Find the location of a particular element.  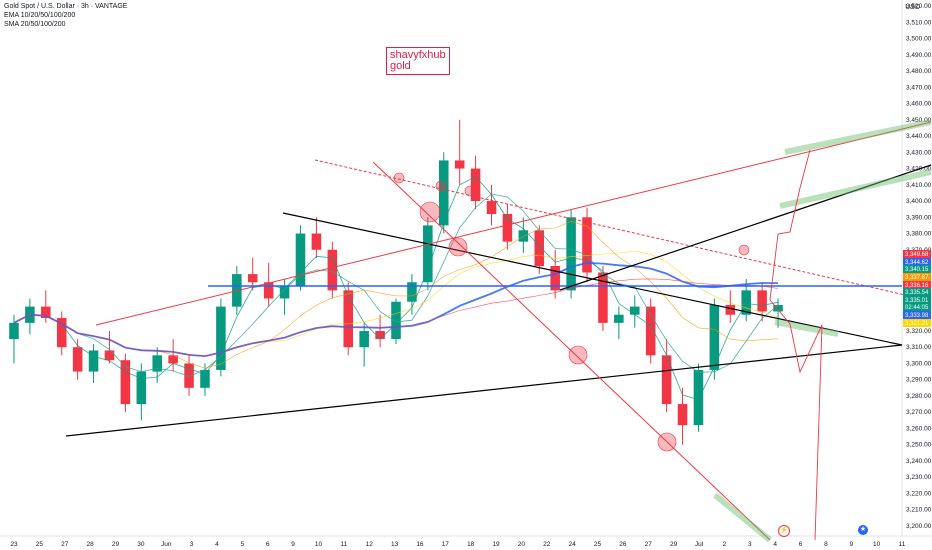

x-tick-label: Jul is located at coordinates (699, 544).